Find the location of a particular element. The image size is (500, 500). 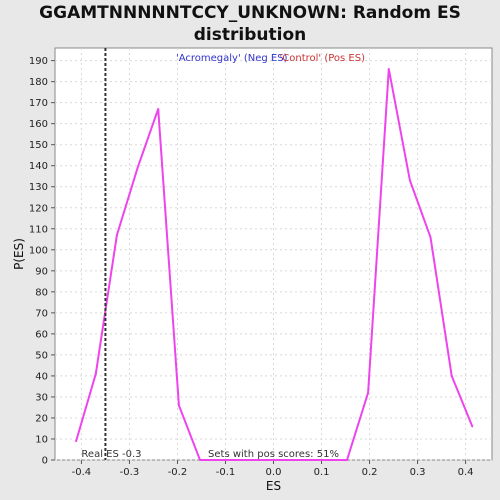

x-tick-label: 0.3 is located at coordinates (418, 472).